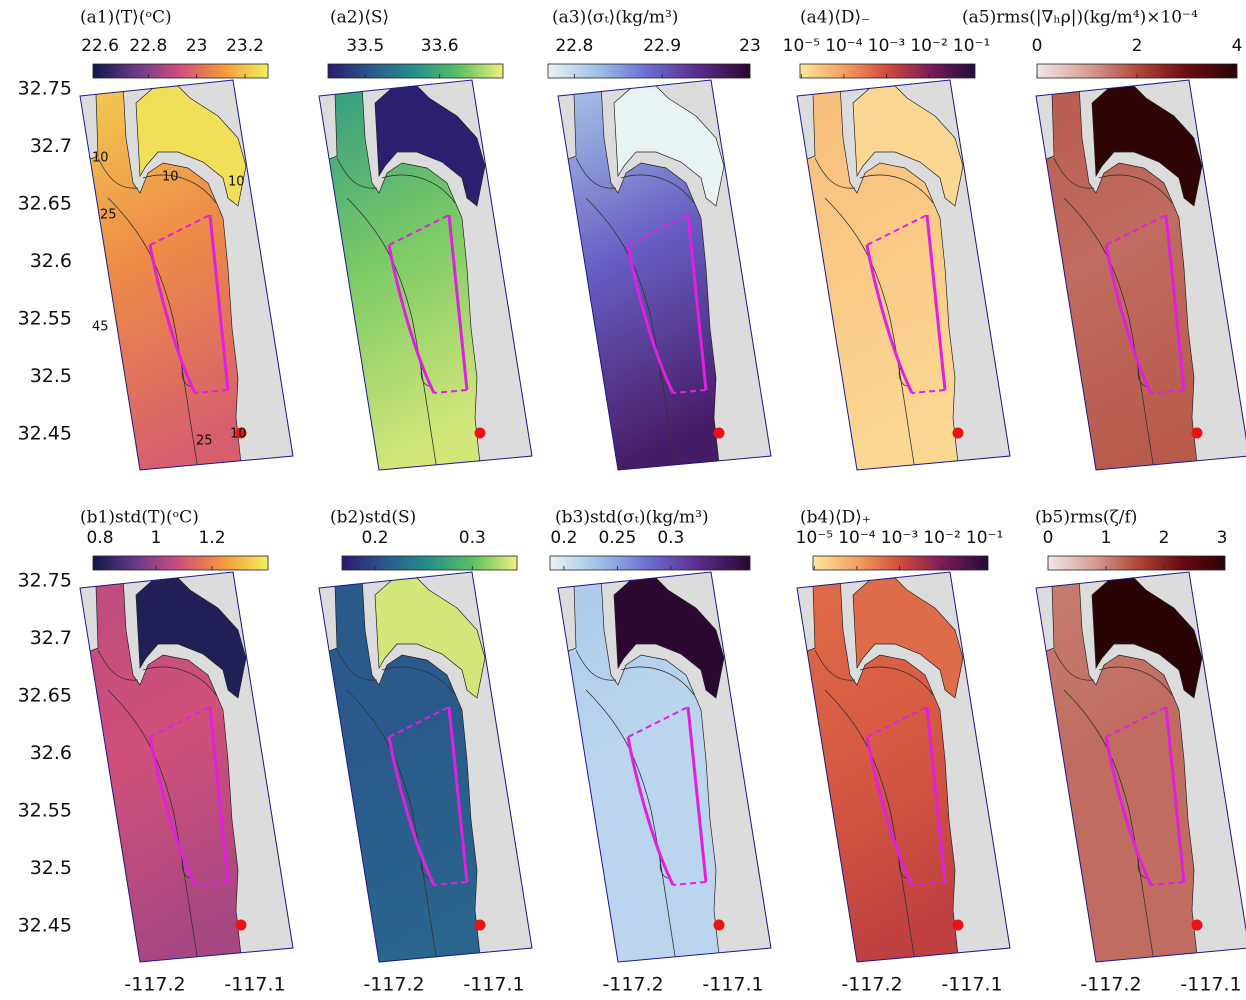  I want to click on panel-title: (b4)⟨D⟩₊, so click(835, 518).